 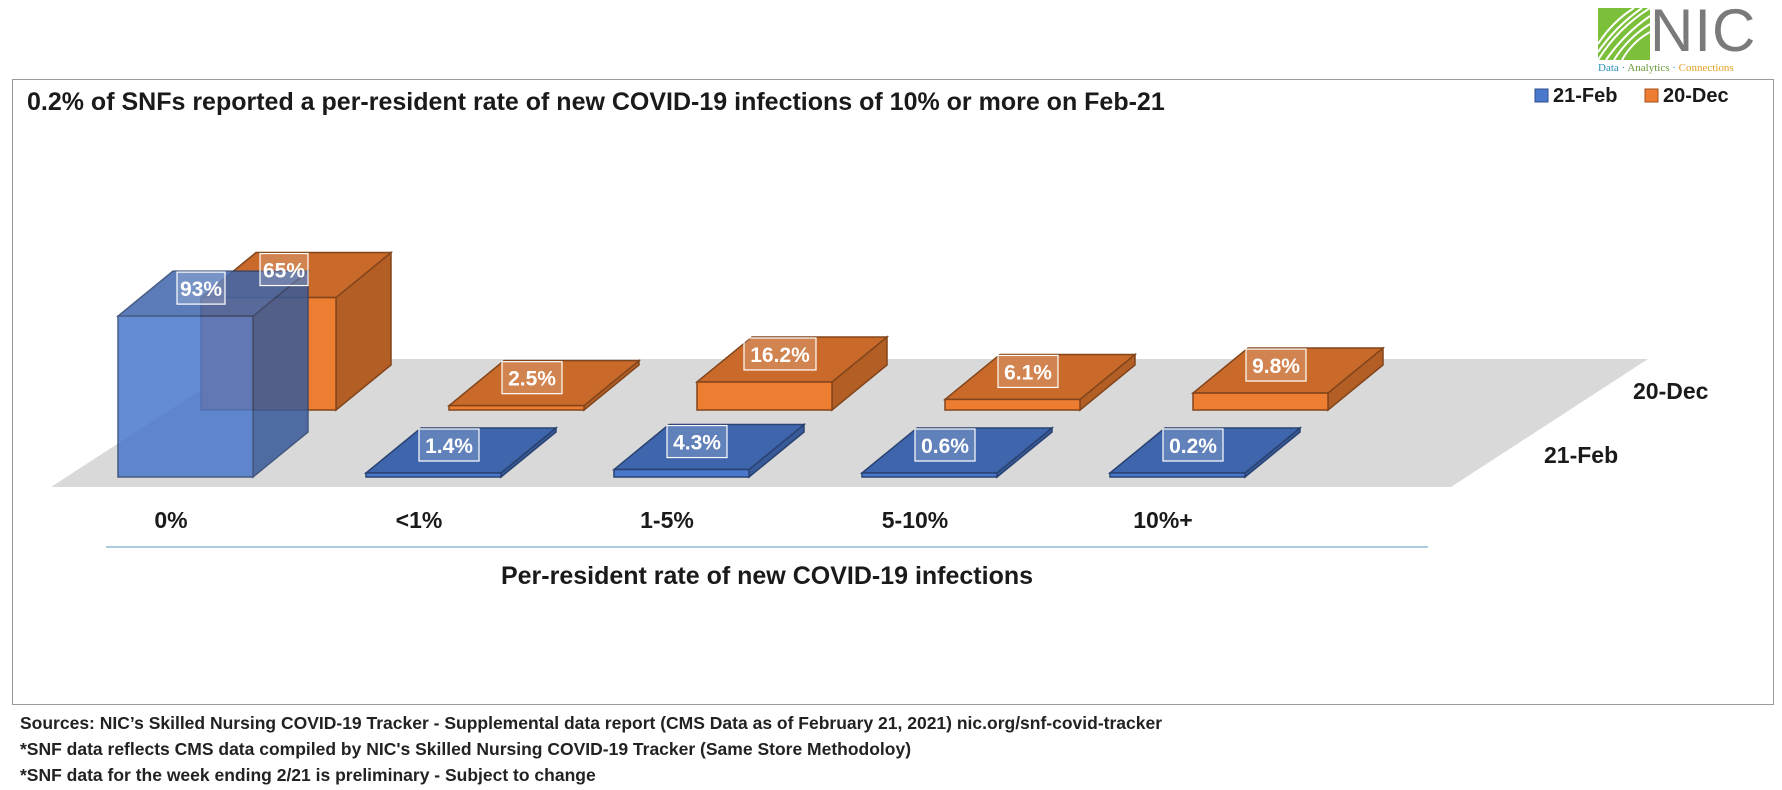 I want to click on bar-21-feb-2-label-text: 4.3%, so click(x=697, y=443).